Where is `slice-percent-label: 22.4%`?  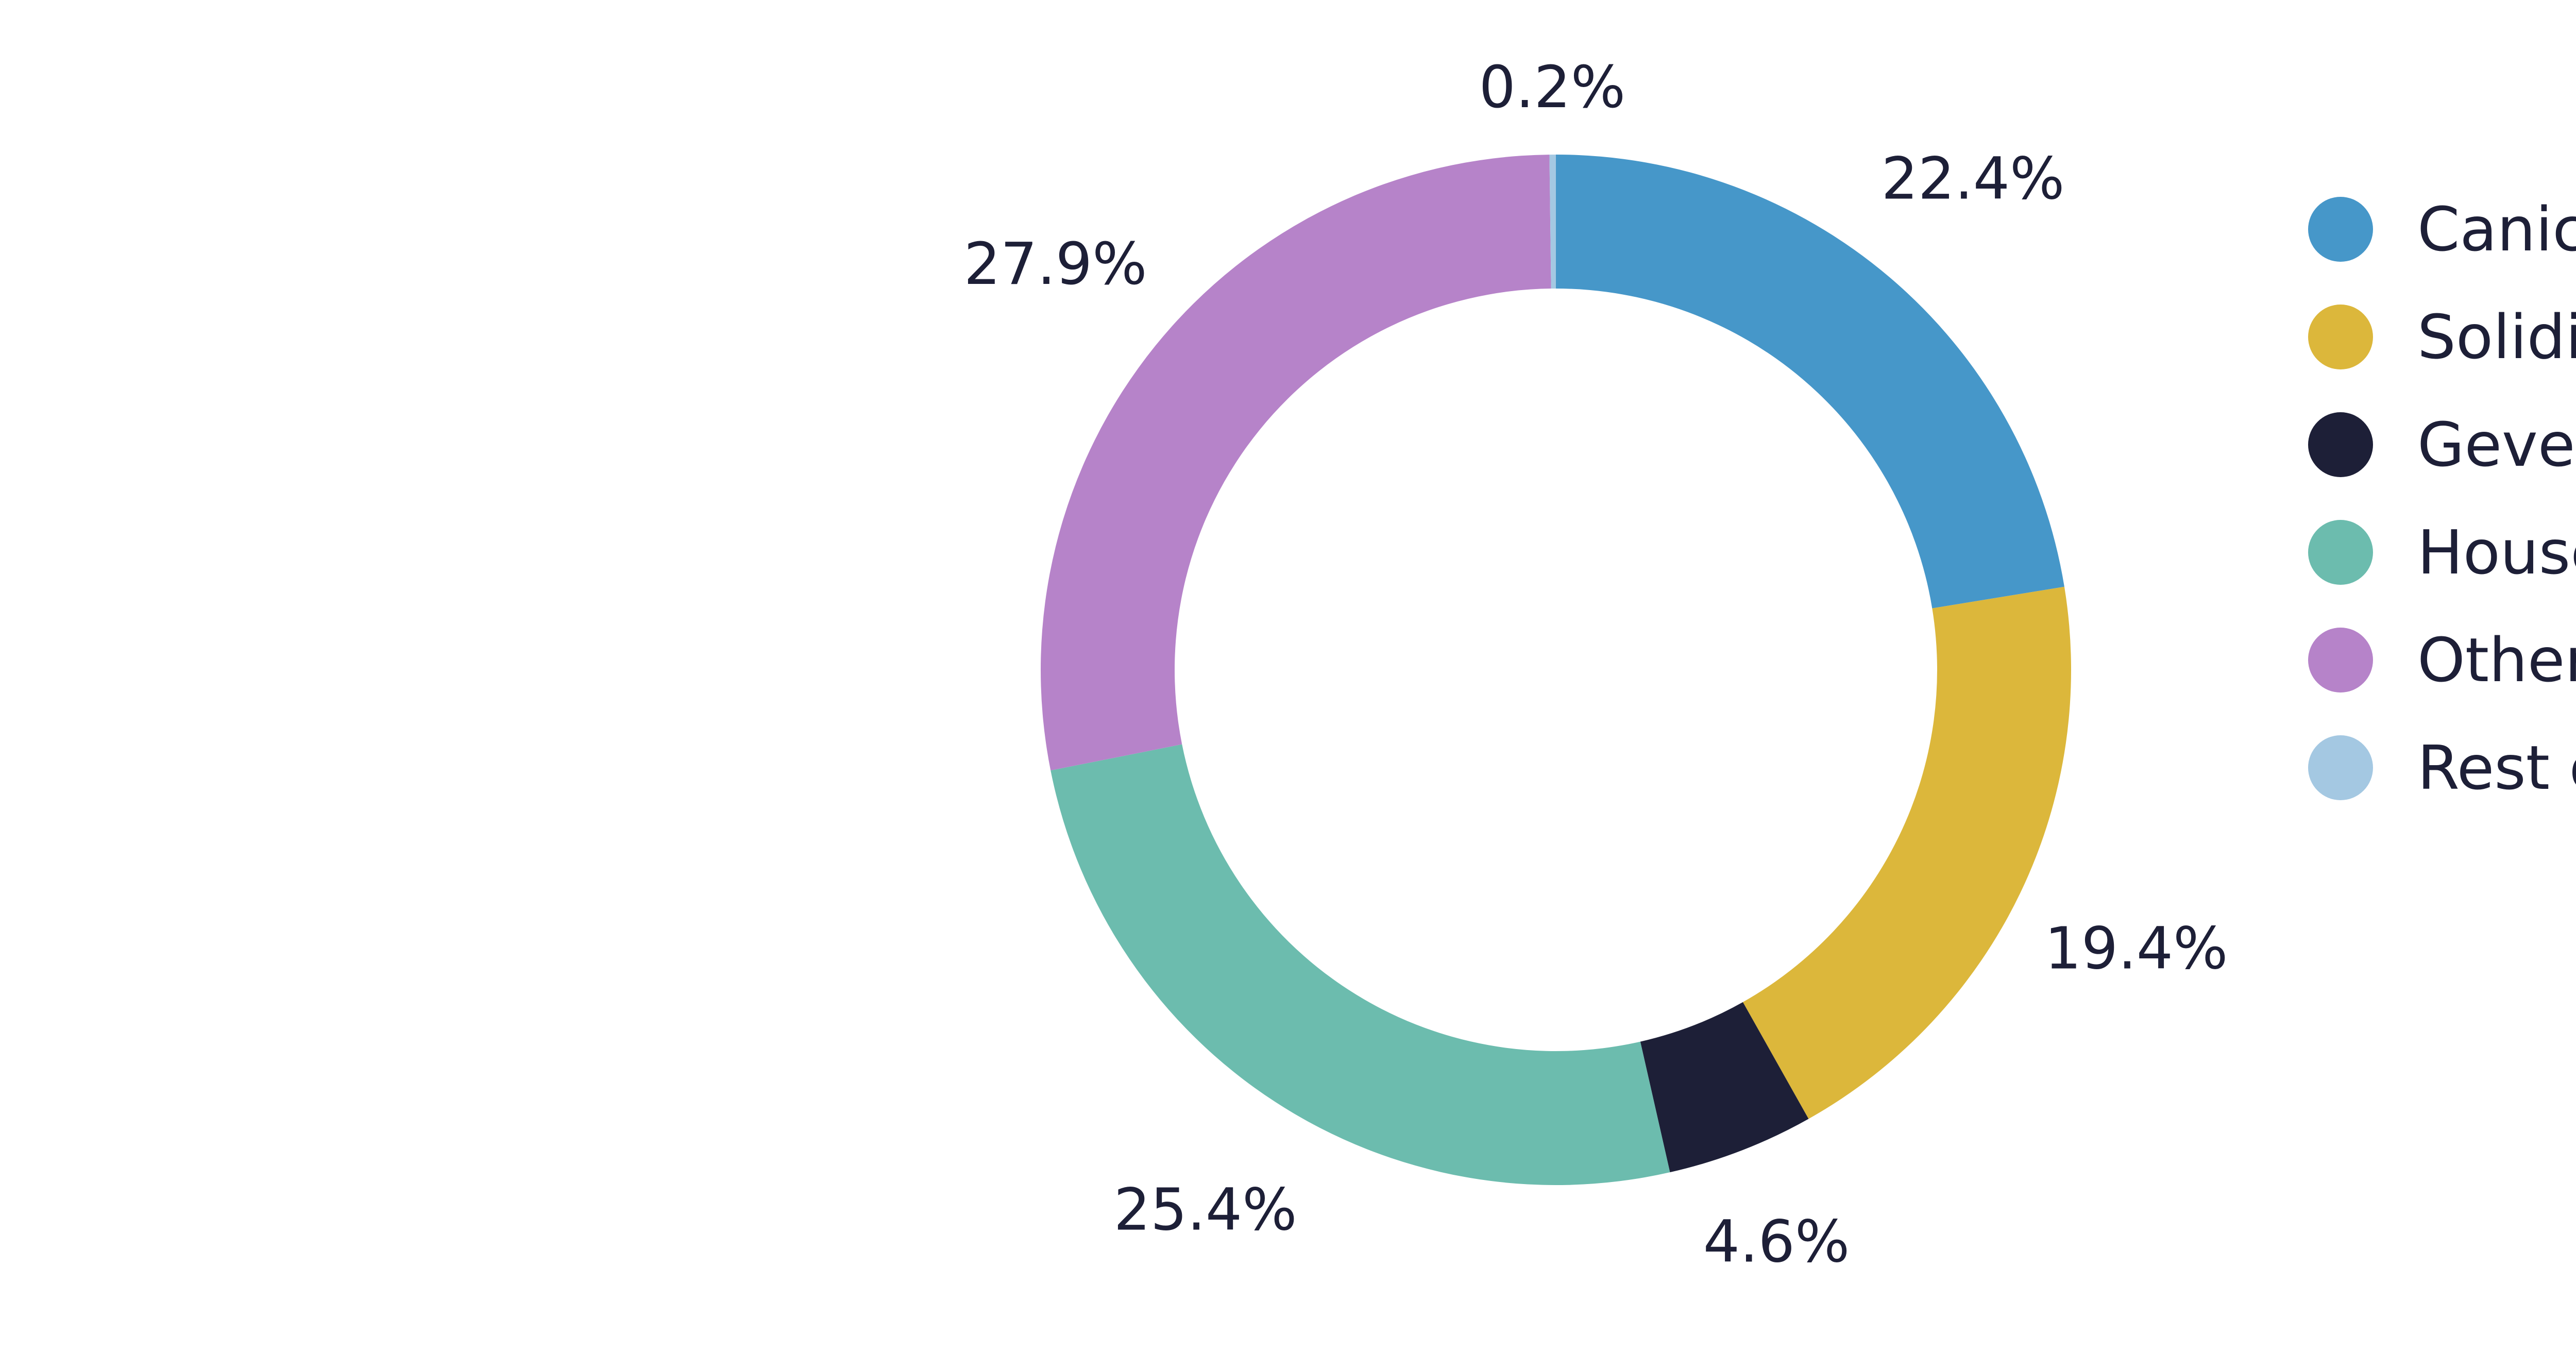 slice-percent-label: 22.4% is located at coordinates (1973, 179).